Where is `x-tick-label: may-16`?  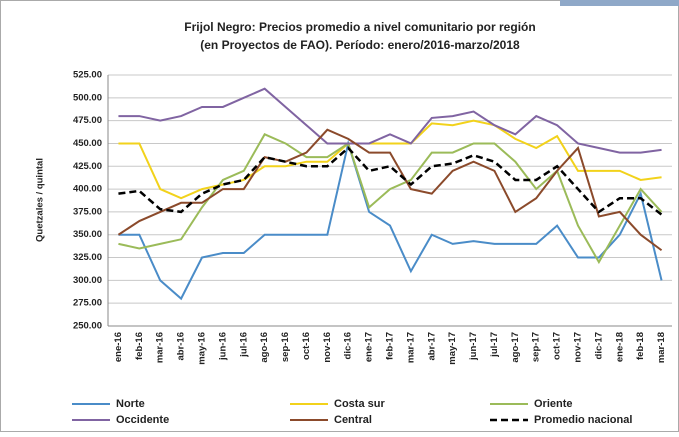 x-tick-label: may-16 is located at coordinates (202, 348).